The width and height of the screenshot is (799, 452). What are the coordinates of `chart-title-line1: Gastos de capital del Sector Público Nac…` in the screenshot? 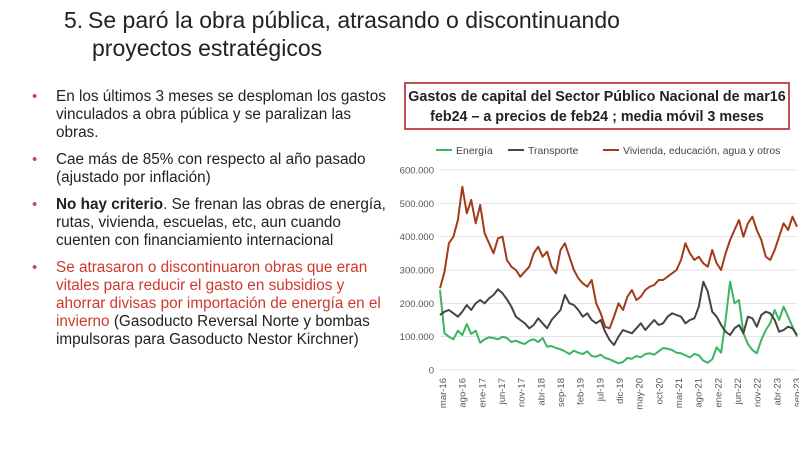 It's located at (597, 97).